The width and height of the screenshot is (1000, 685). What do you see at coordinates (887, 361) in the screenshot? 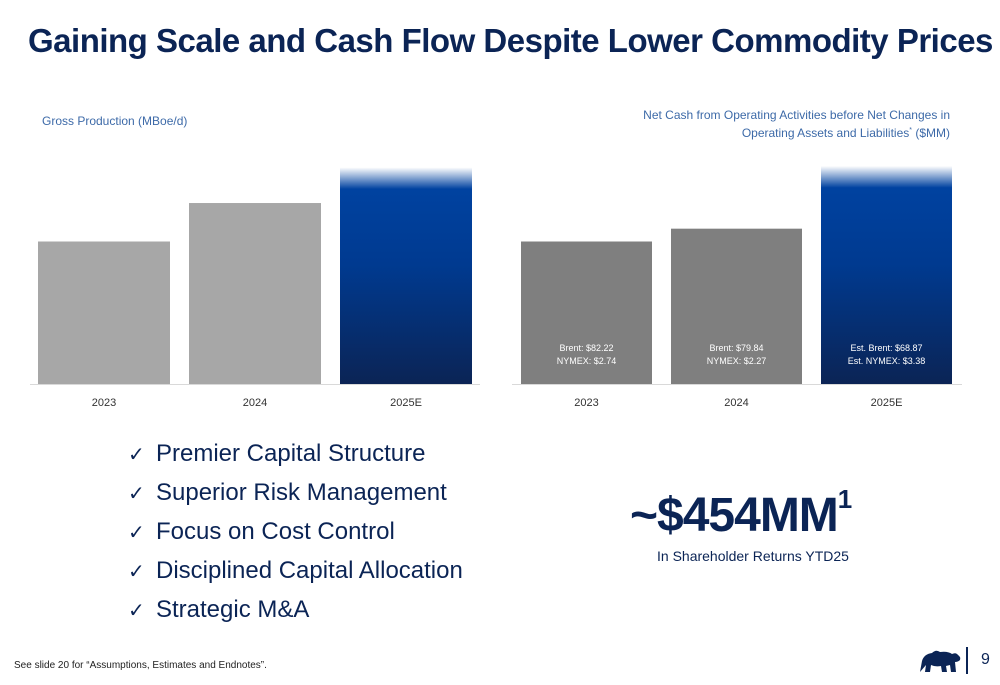
I see `bar-annotation: Est. NYMEX: $3.38` at bounding box center [887, 361].